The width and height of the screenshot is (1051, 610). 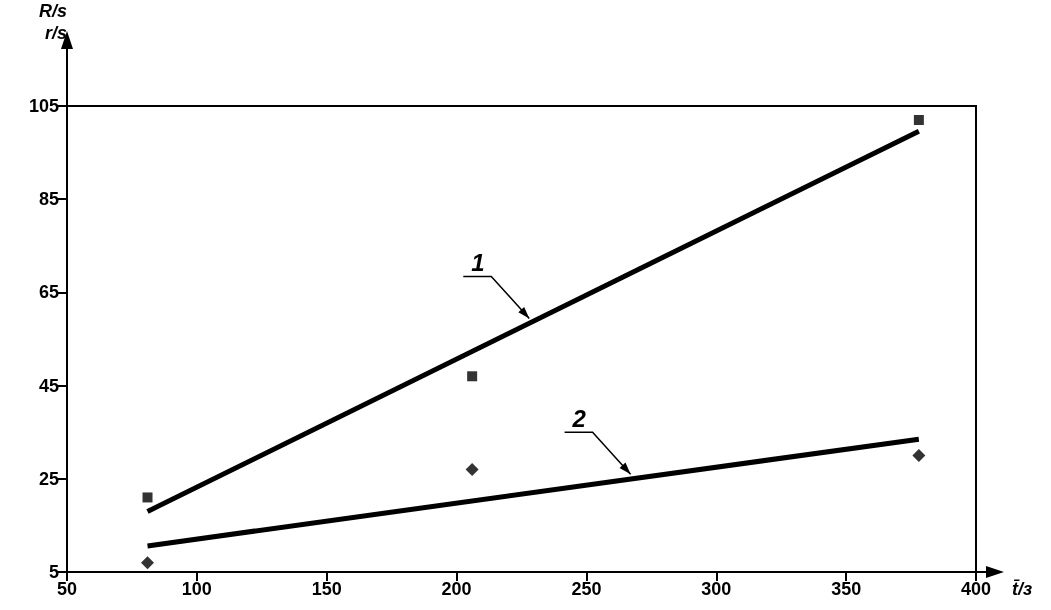 What do you see at coordinates (716, 589) in the screenshot?
I see `x-tick-label: 300` at bounding box center [716, 589].